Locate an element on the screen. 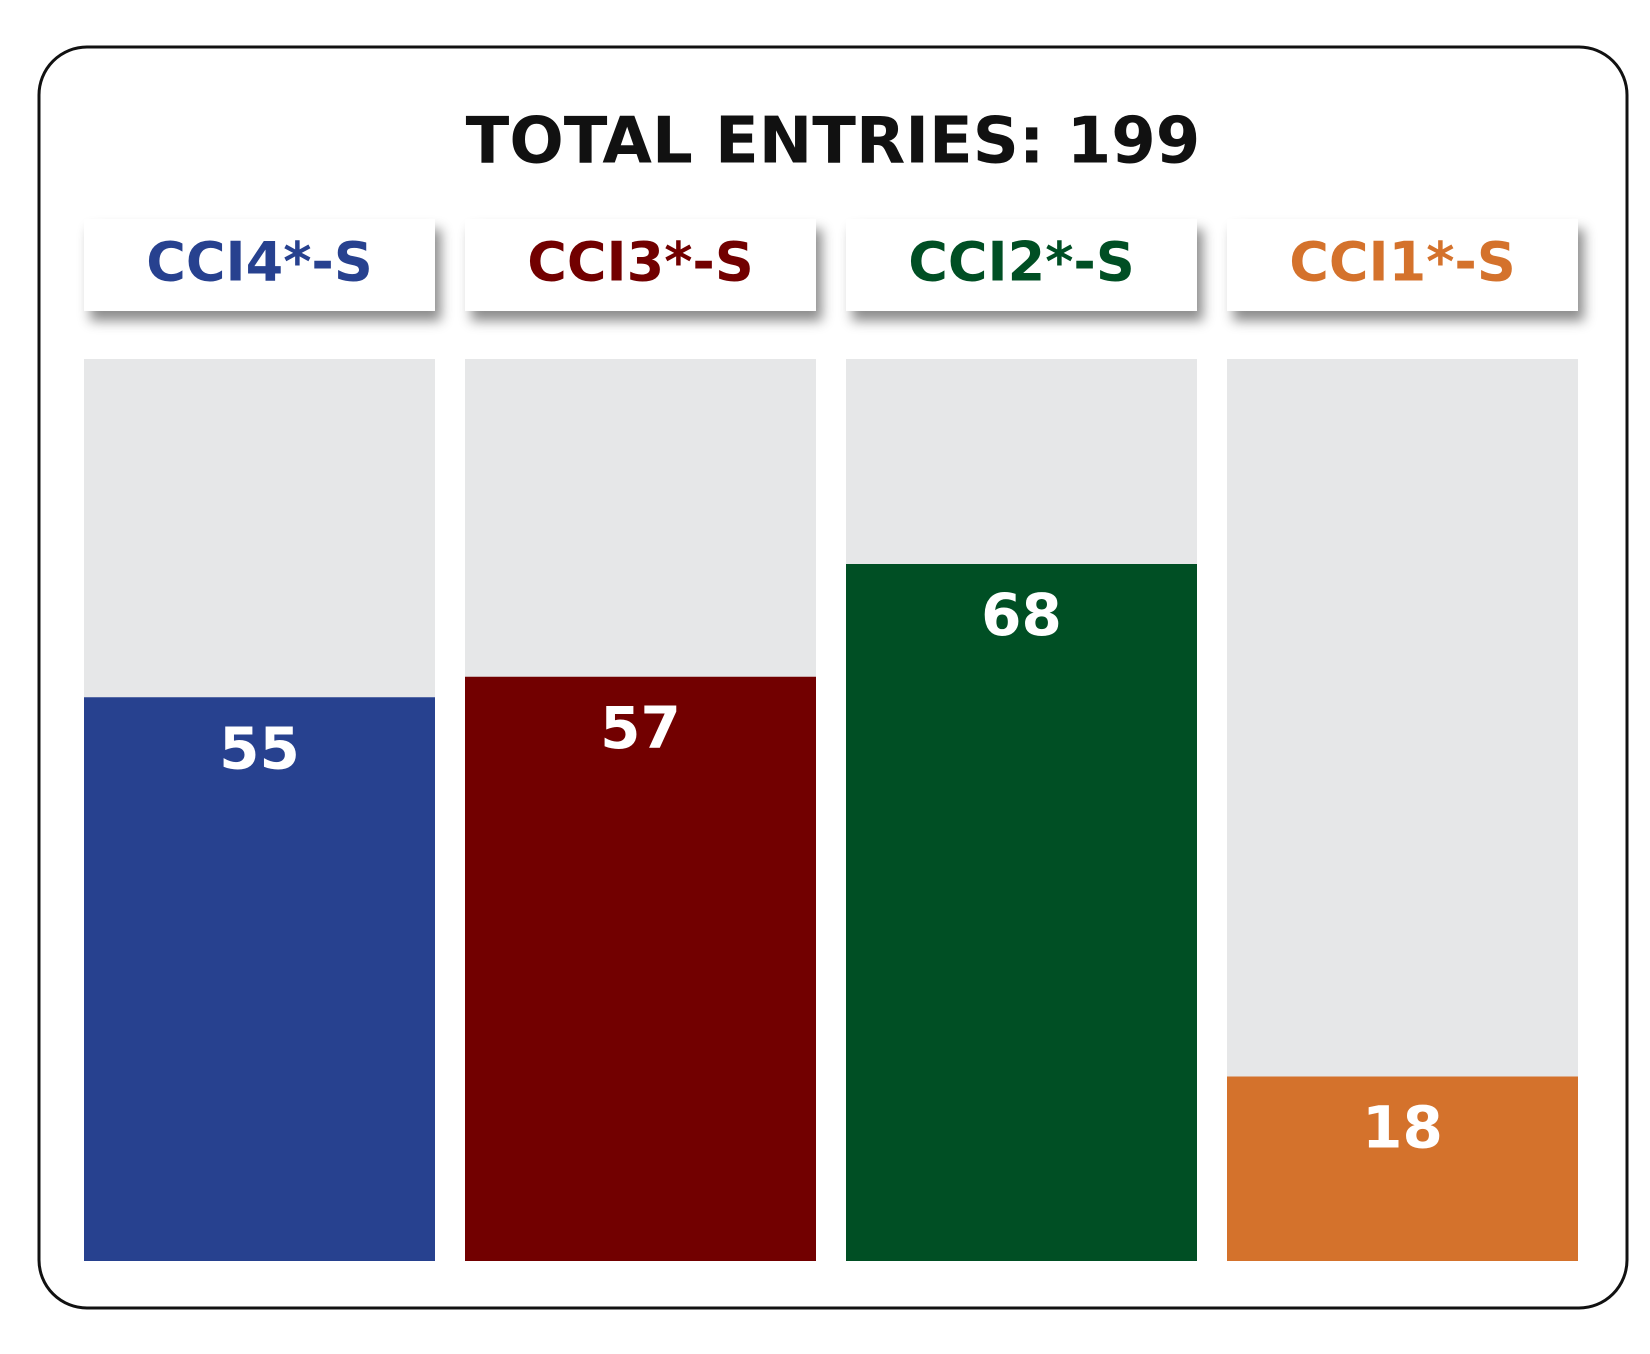 The width and height of the screenshot is (1650, 1354). chart-title: TOTAL ENTRIES: 199 is located at coordinates (833, 142).